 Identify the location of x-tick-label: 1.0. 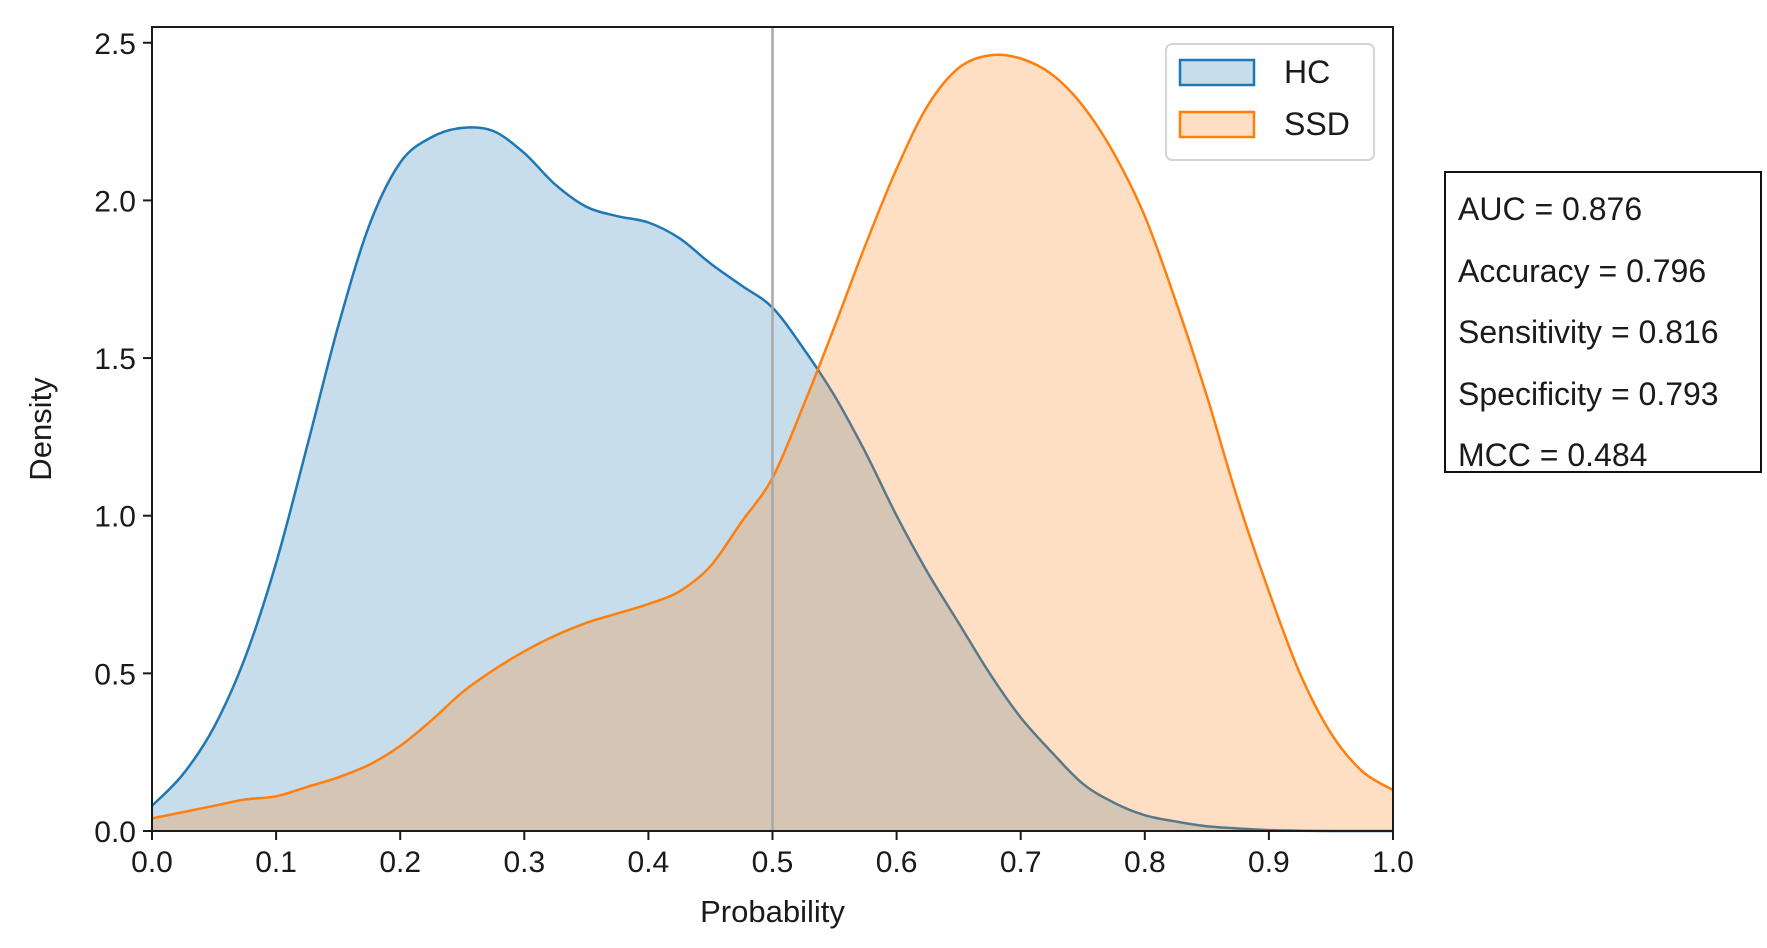
(1393, 862).